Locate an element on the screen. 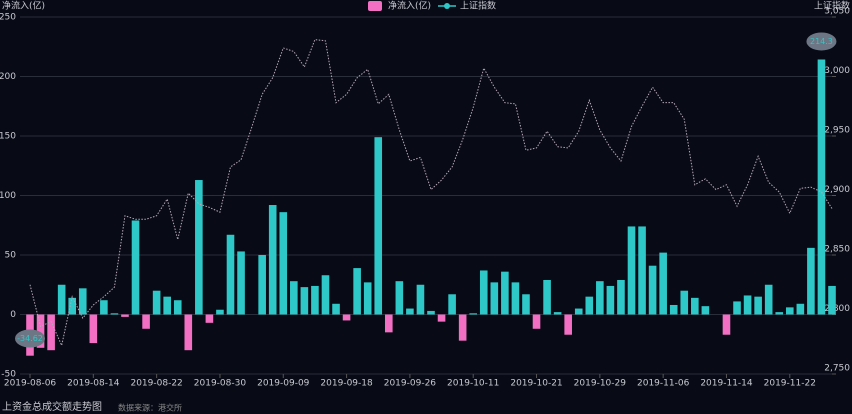  y-axis-title: 净流入(亿) is located at coordinates (23, 6).